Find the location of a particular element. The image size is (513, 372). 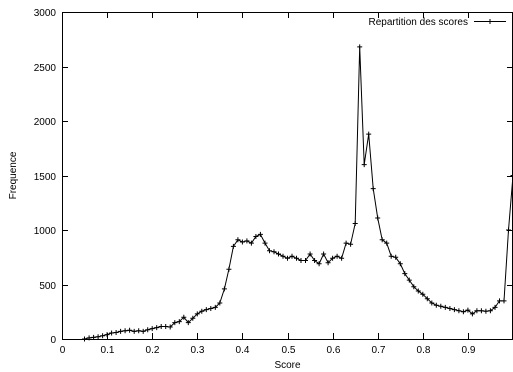

legend: Repartition des scores is located at coordinates (437, 22).